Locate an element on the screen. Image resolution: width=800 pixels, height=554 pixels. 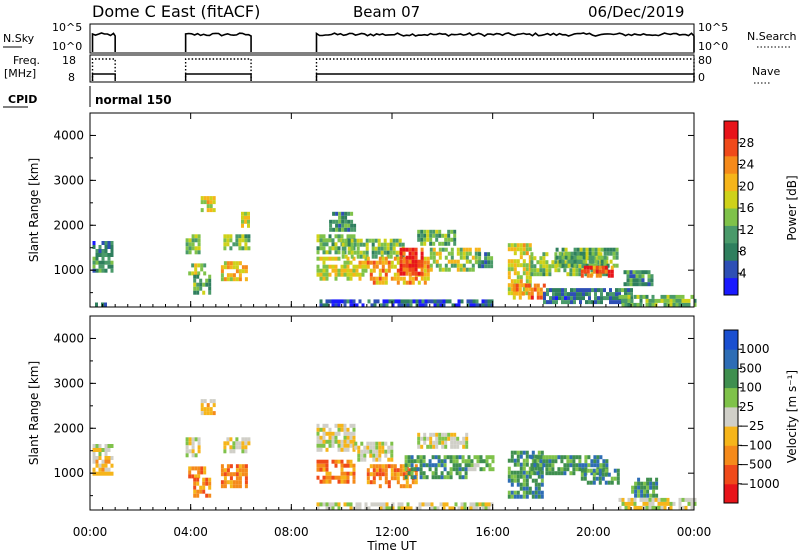
freq-unit-label: [MHz] is located at coordinates (20, 73).